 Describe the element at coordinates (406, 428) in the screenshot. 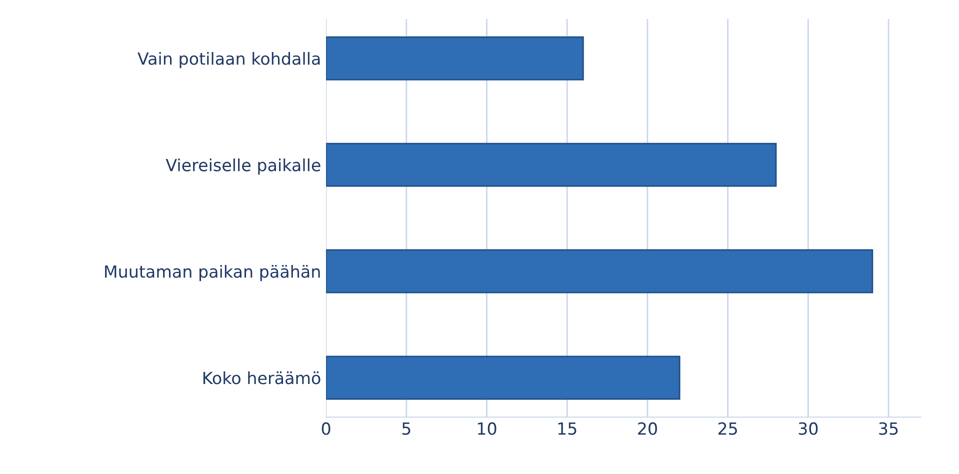

I see `x-tick-label: 5` at that location.